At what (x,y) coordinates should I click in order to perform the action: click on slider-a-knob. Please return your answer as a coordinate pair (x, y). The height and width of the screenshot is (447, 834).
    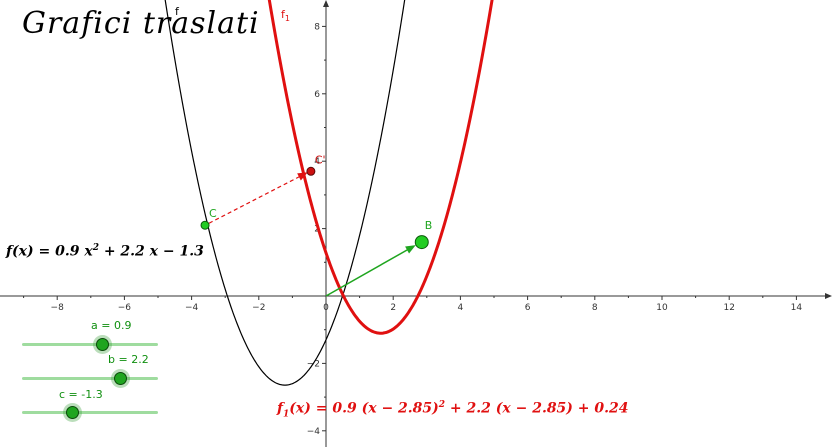
    Looking at the image, I should click on (103, 344).